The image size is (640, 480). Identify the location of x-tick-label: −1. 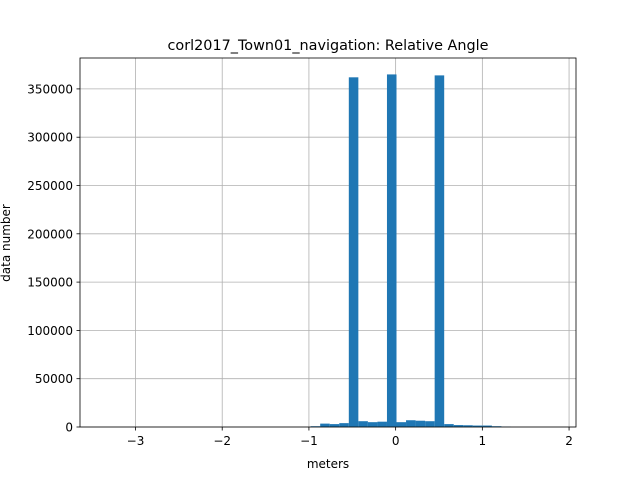
(309, 441).